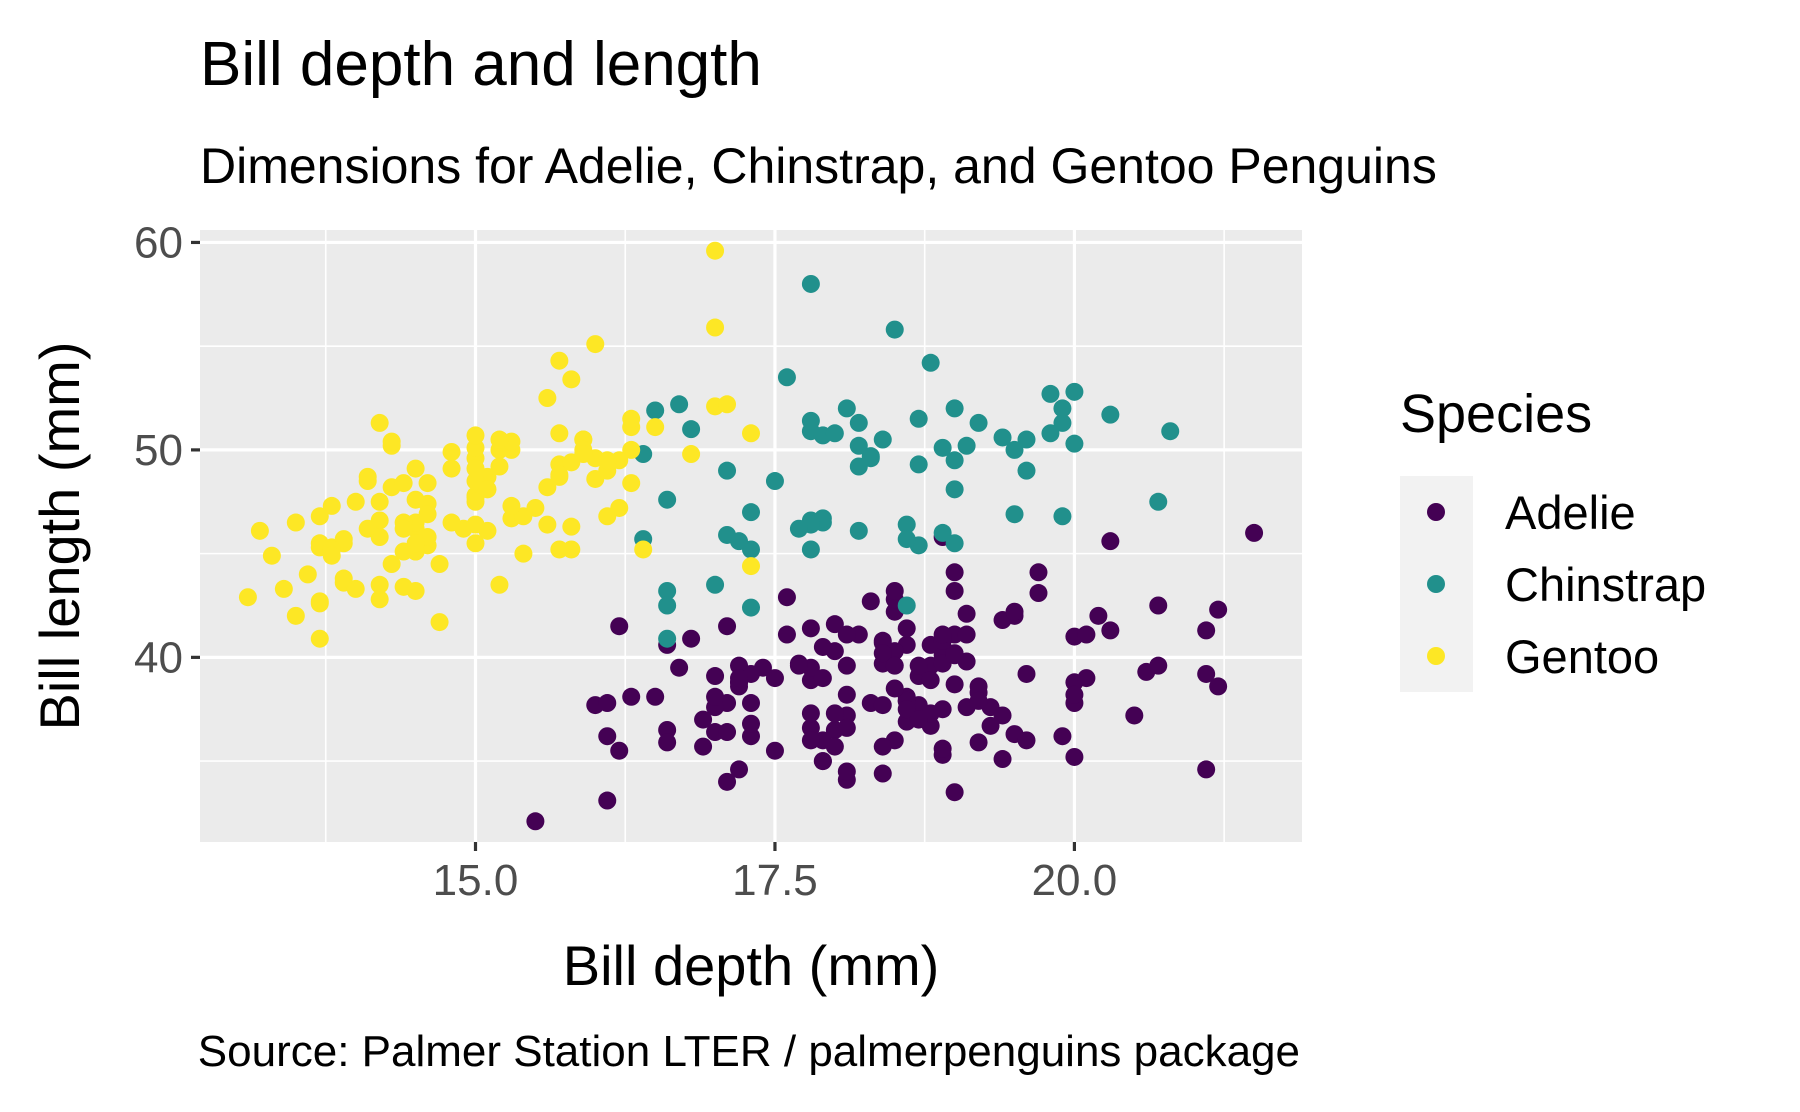  Describe the element at coordinates (1582, 656) in the screenshot. I see `legend-label-gentoo: Gentoo` at that location.